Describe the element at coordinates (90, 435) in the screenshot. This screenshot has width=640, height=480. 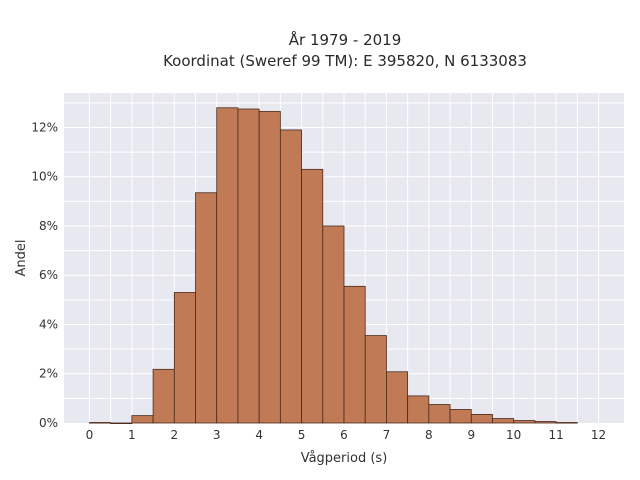
I see `x-tick-label: 0` at that location.